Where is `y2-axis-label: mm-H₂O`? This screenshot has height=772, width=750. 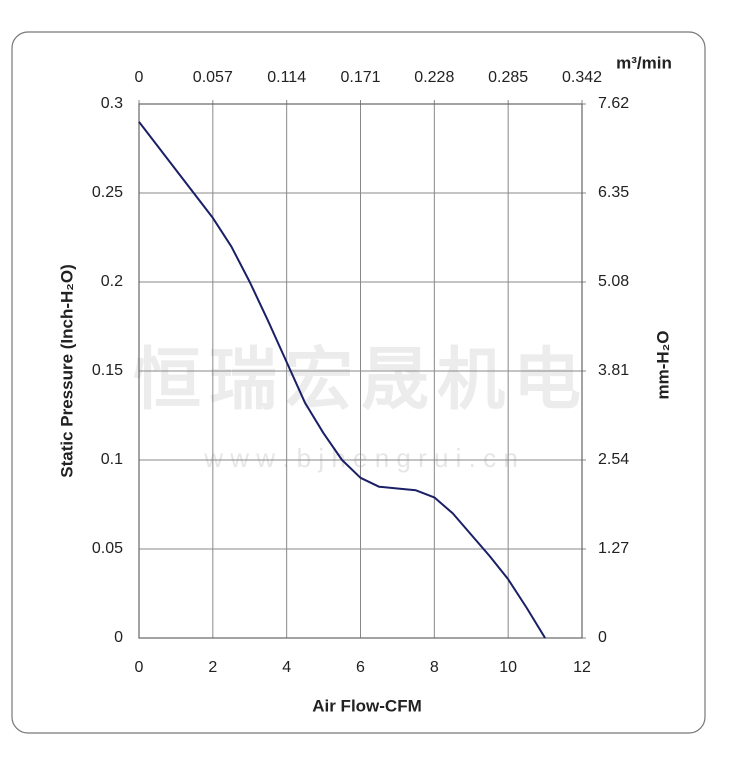 y2-axis-label: mm-H₂O is located at coordinates (662, 365).